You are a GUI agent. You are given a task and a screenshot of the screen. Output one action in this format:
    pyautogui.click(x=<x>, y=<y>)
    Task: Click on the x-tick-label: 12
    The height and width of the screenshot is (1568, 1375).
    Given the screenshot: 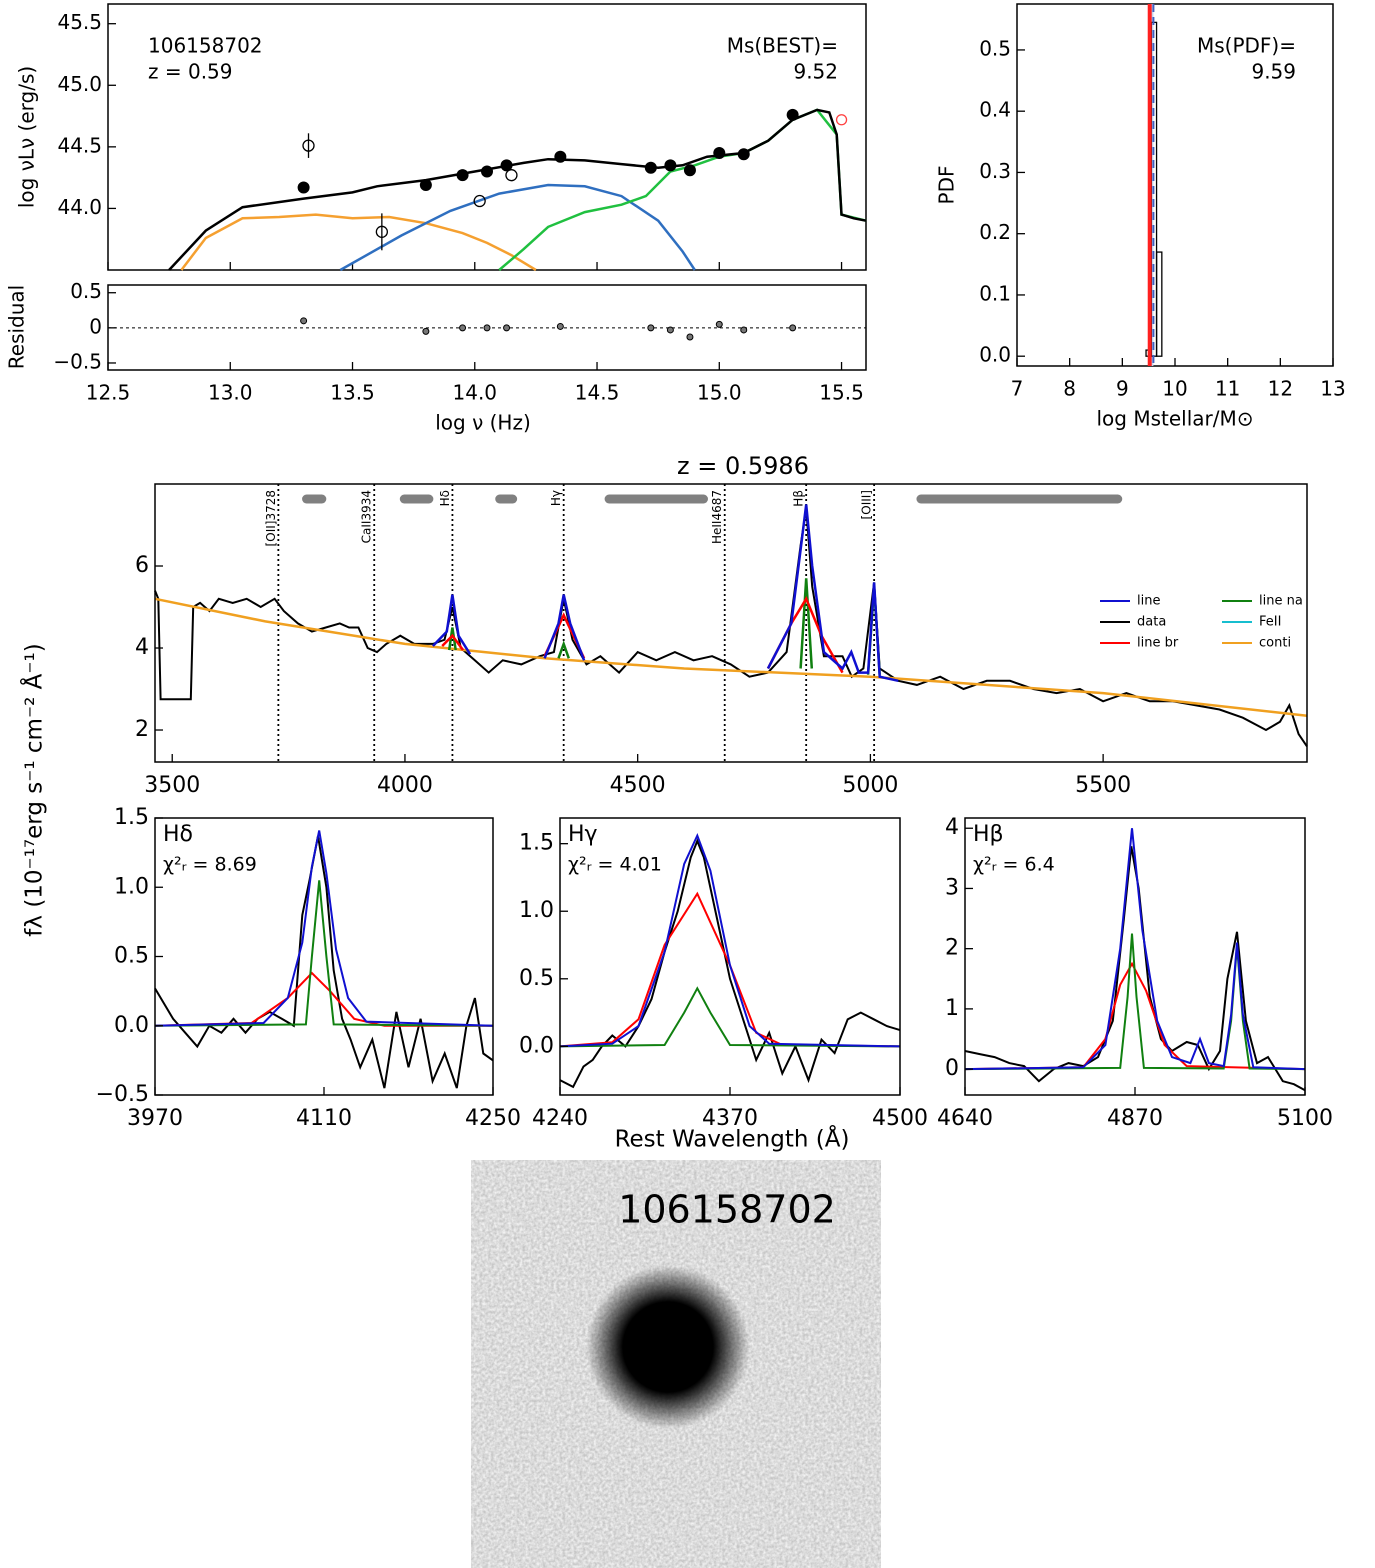 What is the action you would take?
    pyautogui.click(x=1280, y=389)
    